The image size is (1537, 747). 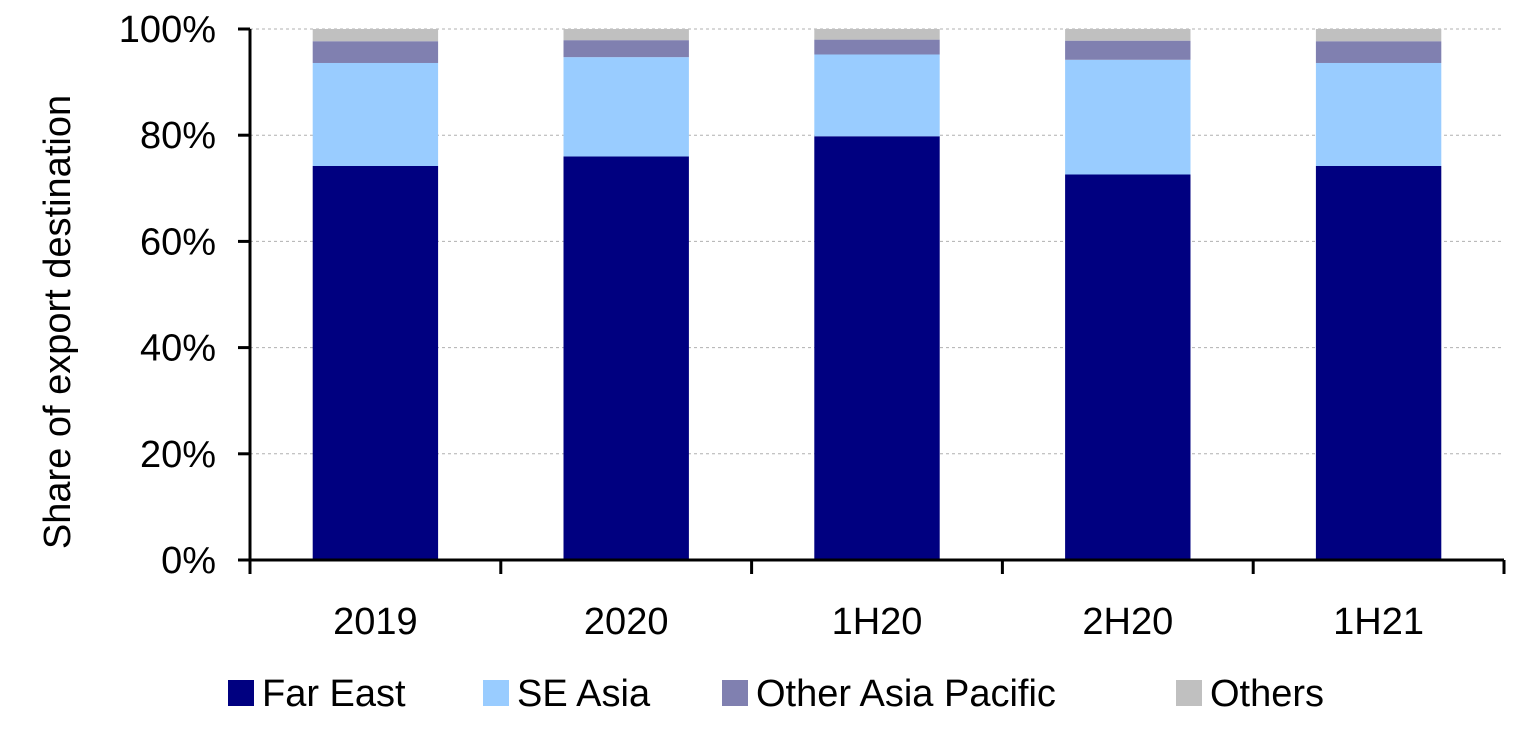 I want to click on bar-segment-others-1h20, so click(x=877, y=34).